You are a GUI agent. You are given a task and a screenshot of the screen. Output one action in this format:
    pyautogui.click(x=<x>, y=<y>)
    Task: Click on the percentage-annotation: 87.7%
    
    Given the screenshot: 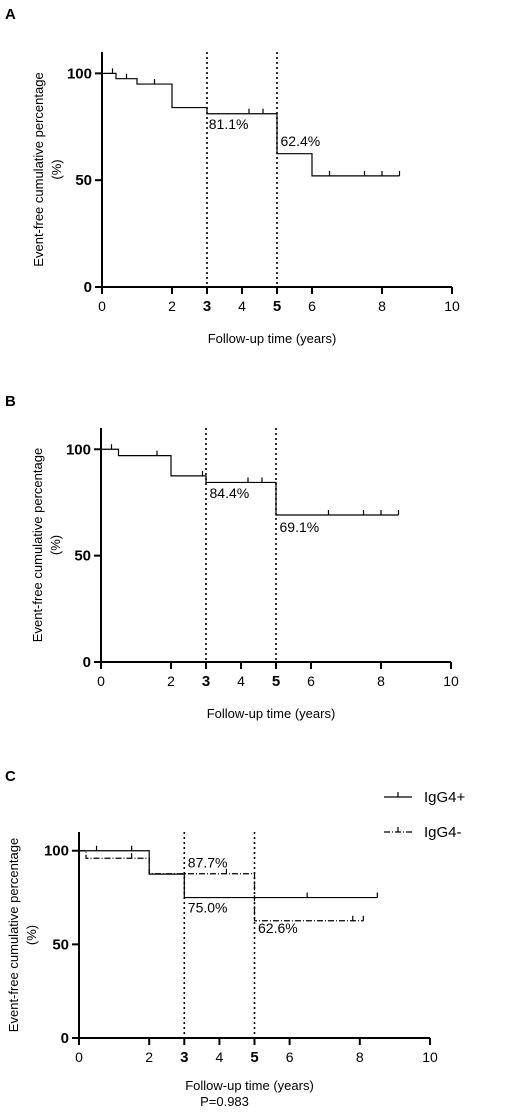 What is the action you would take?
    pyautogui.click(x=208, y=863)
    